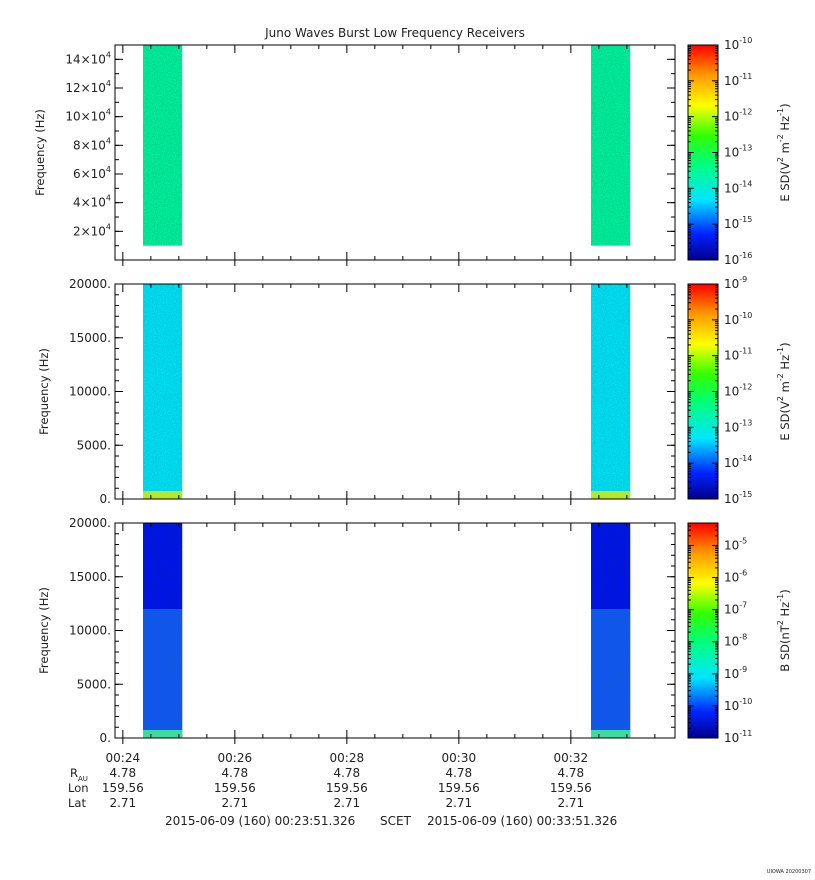 This screenshot has height=880, width=815. What do you see at coordinates (79, 774) in the screenshot?
I see `ephem-row-label-r: RAU` at bounding box center [79, 774].